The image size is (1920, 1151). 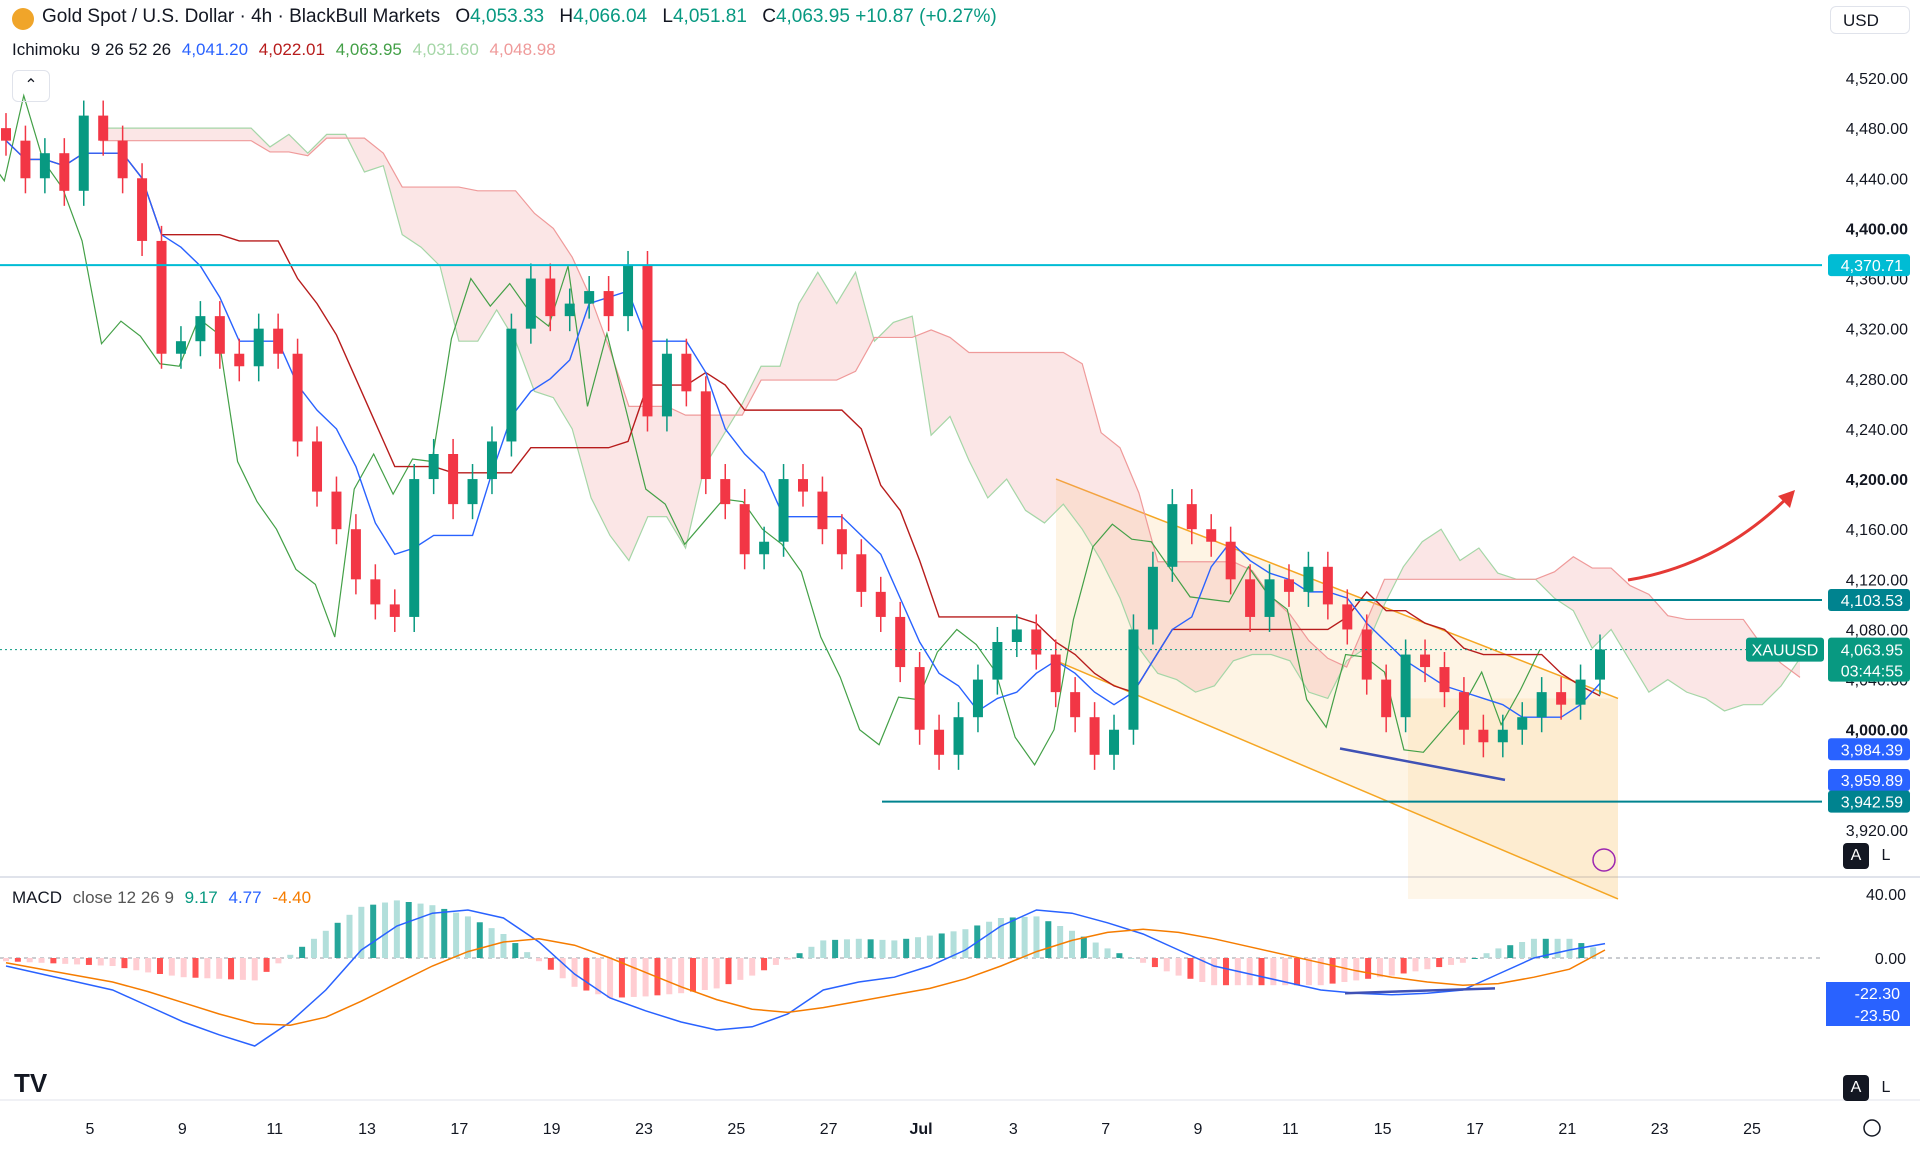 I want to click on ichimoku-span-a-value: 4,031.60, so click(x=445, y=49).